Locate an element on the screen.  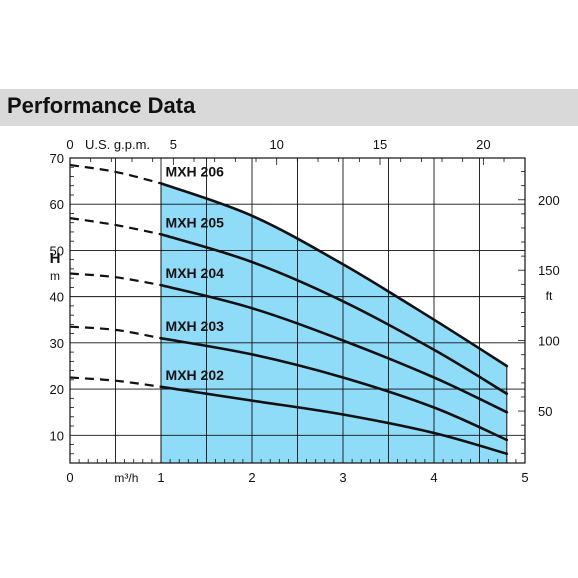
x-top-unit-label: U.S. g.p.m. is located at coordinates (117, 144).